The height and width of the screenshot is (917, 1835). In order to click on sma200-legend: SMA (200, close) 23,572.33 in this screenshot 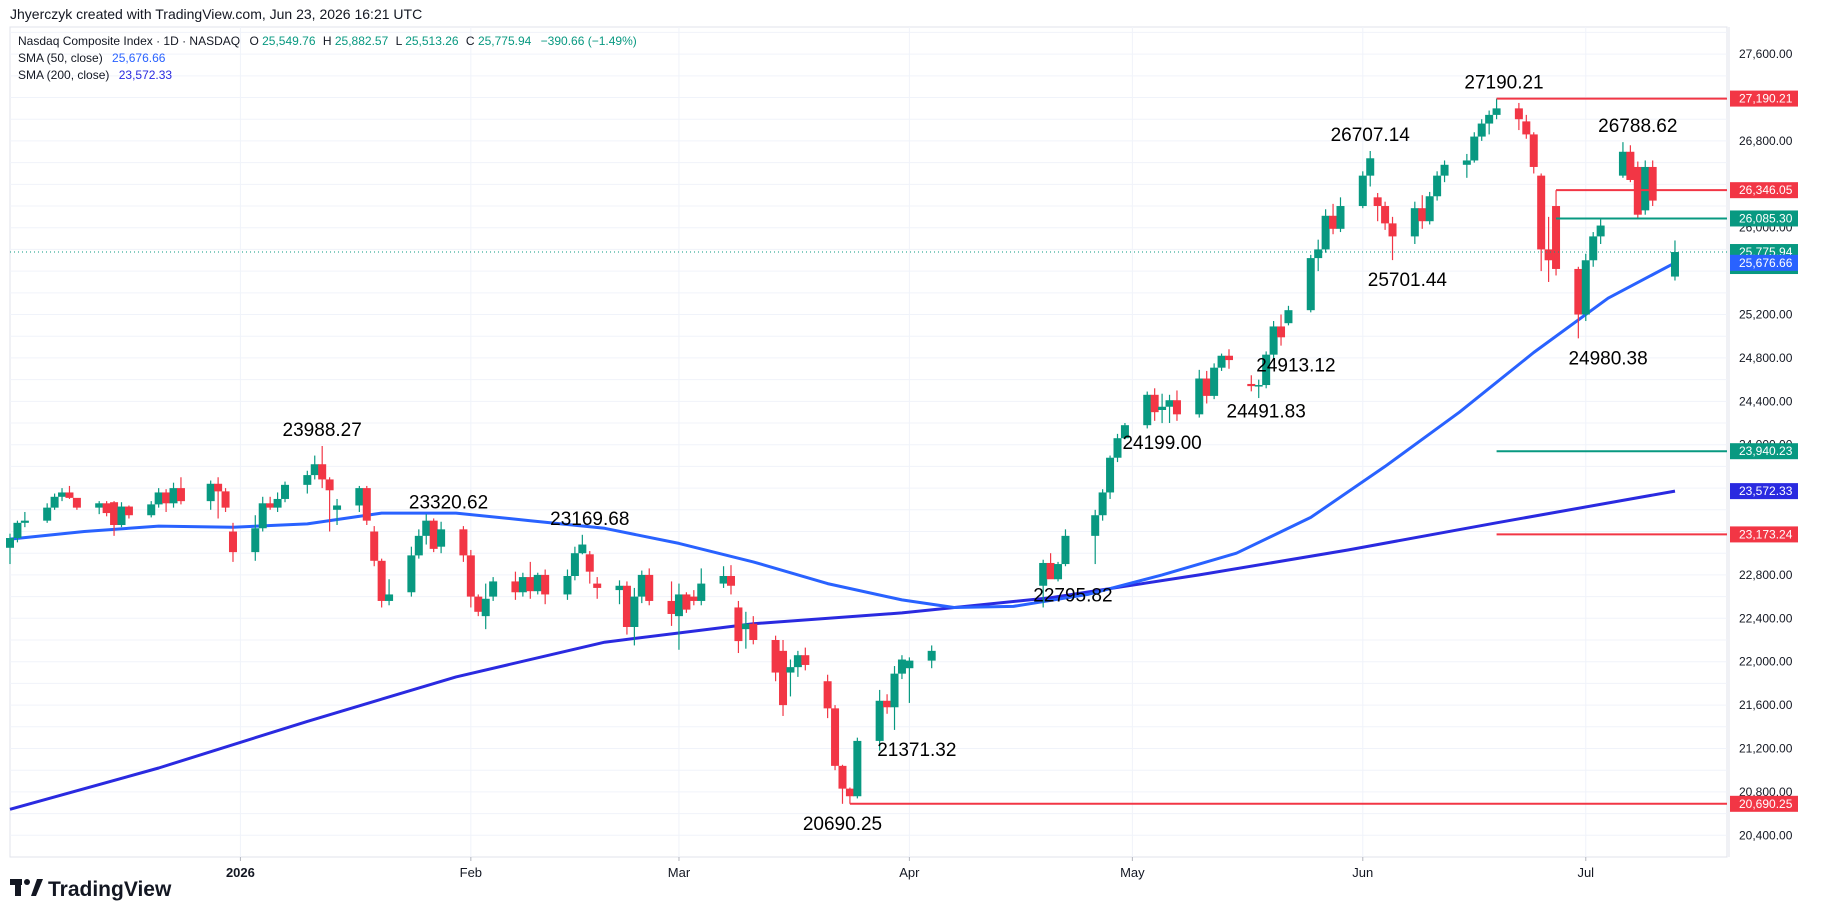, I will do `click(95, 75)`.